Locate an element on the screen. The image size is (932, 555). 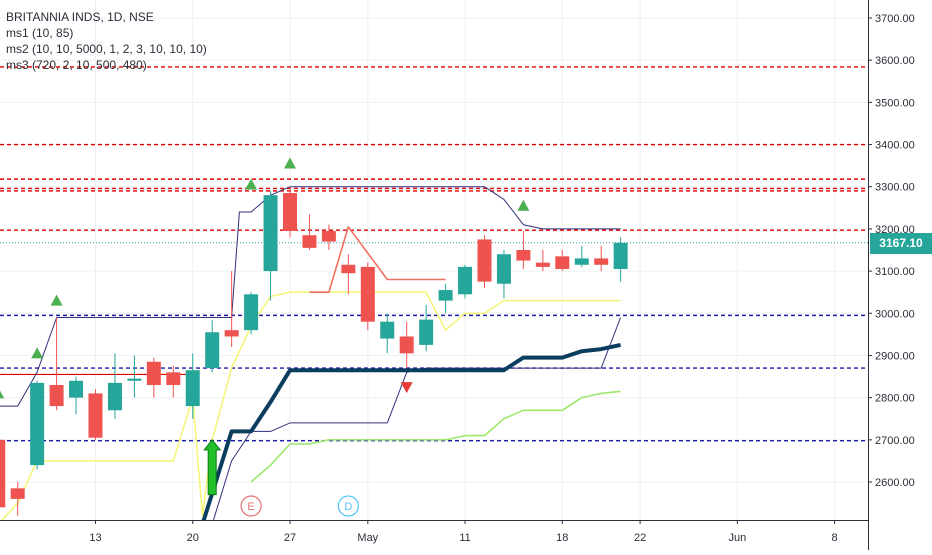
sell-signal-marker is located at coordinates (406, 388).